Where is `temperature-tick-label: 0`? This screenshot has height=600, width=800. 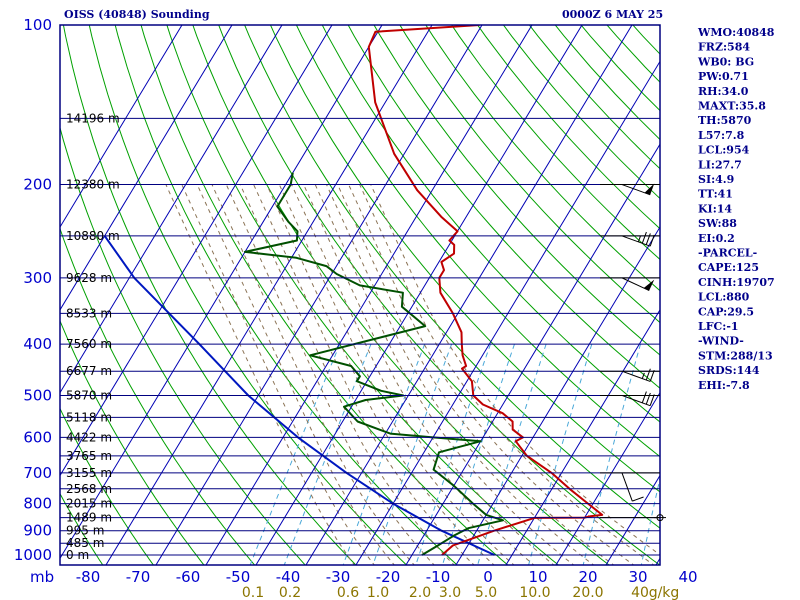
temperature-tick-label: 0 is located at coordinates (488, 577).